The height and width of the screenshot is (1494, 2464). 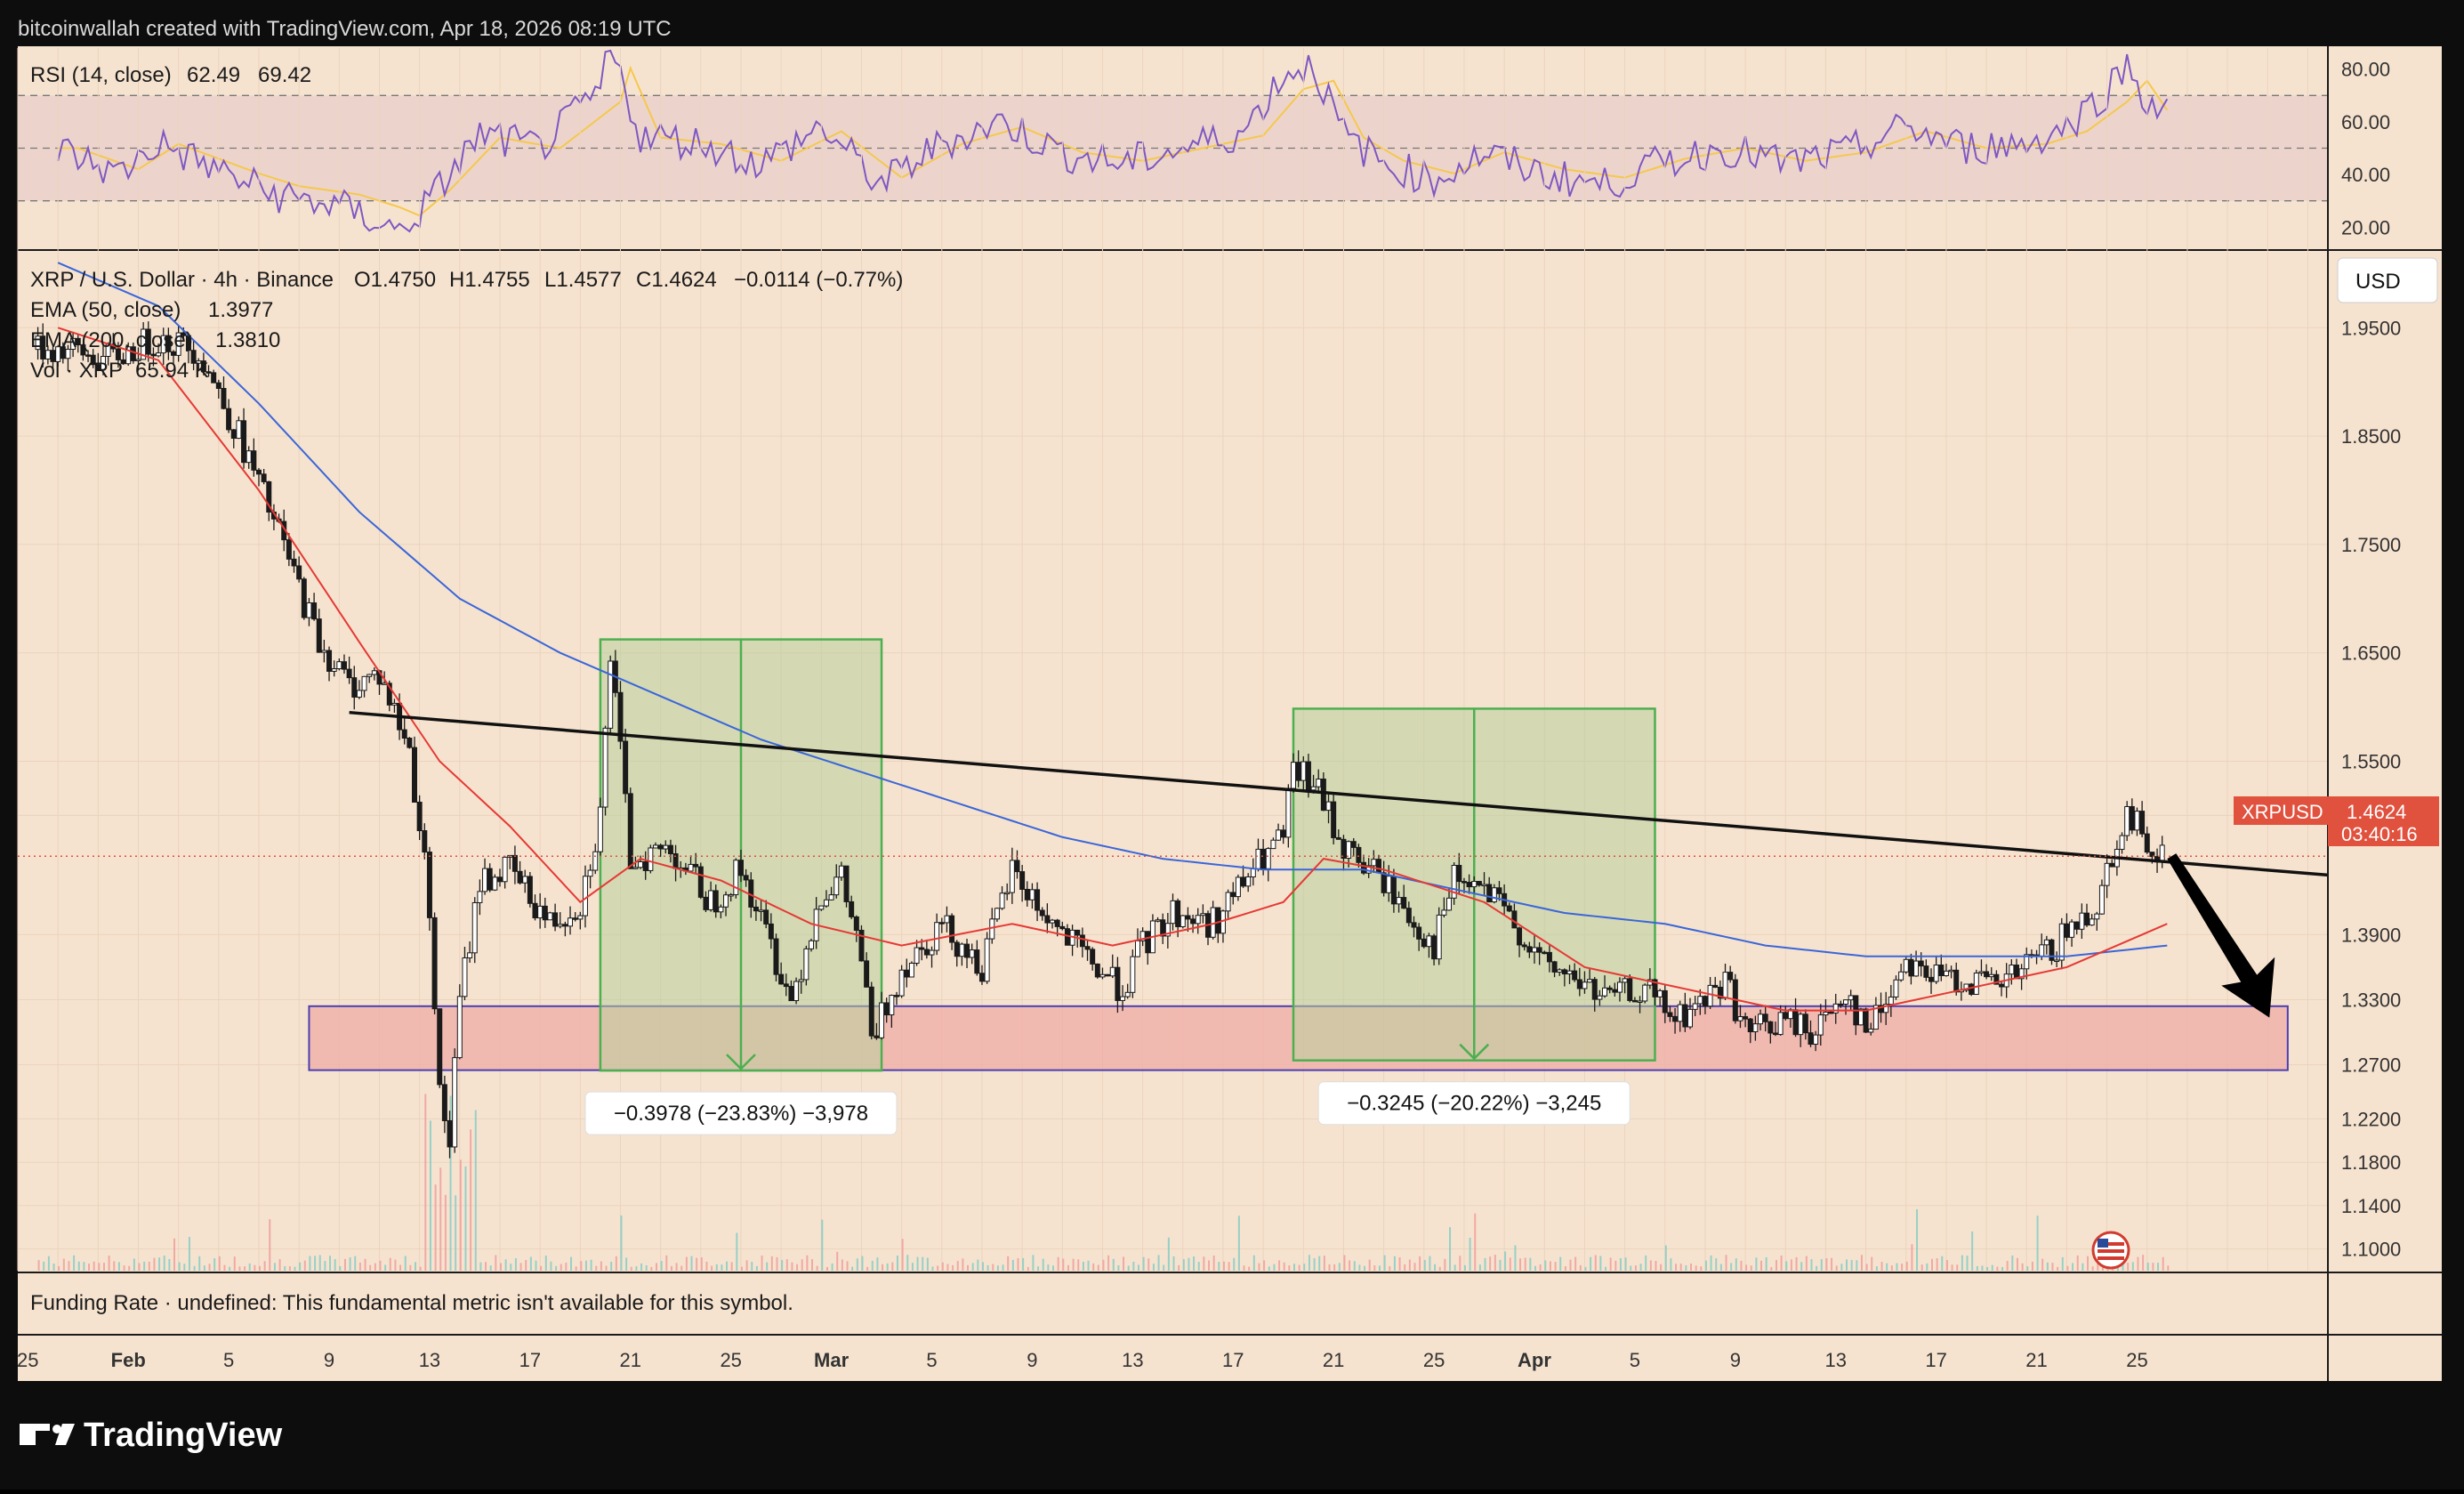 I want to click on time-tick-label: Mar, so click(x=832, y=1360).